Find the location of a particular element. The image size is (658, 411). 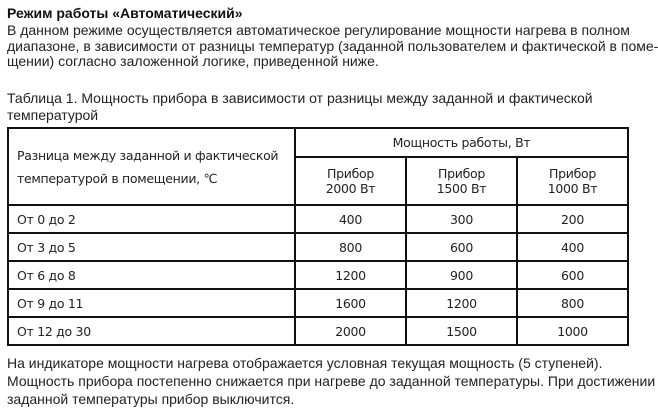

power-value: 2000 is located at coordinates (350, 331).